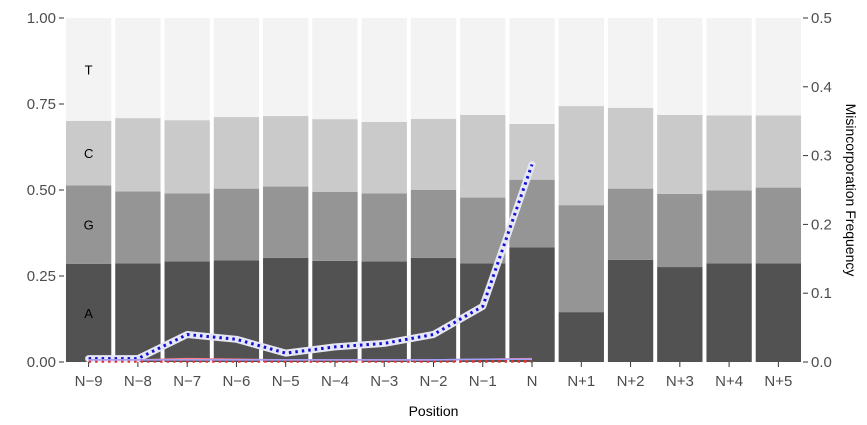  I want to click on right-tick-label-3: 0.3, so click(821, 156).